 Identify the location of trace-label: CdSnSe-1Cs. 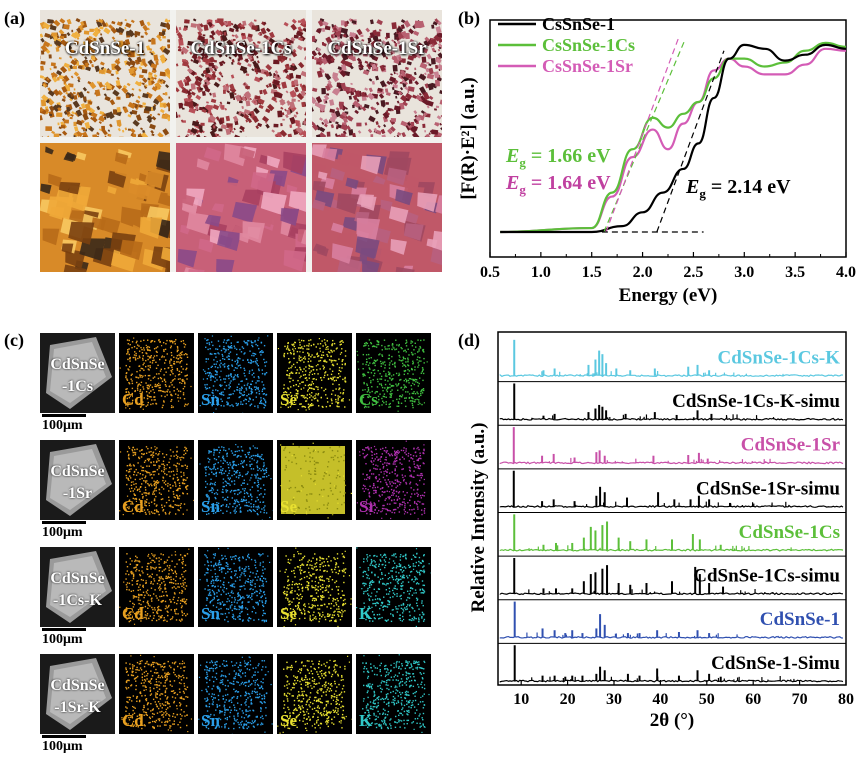
(789, 532).